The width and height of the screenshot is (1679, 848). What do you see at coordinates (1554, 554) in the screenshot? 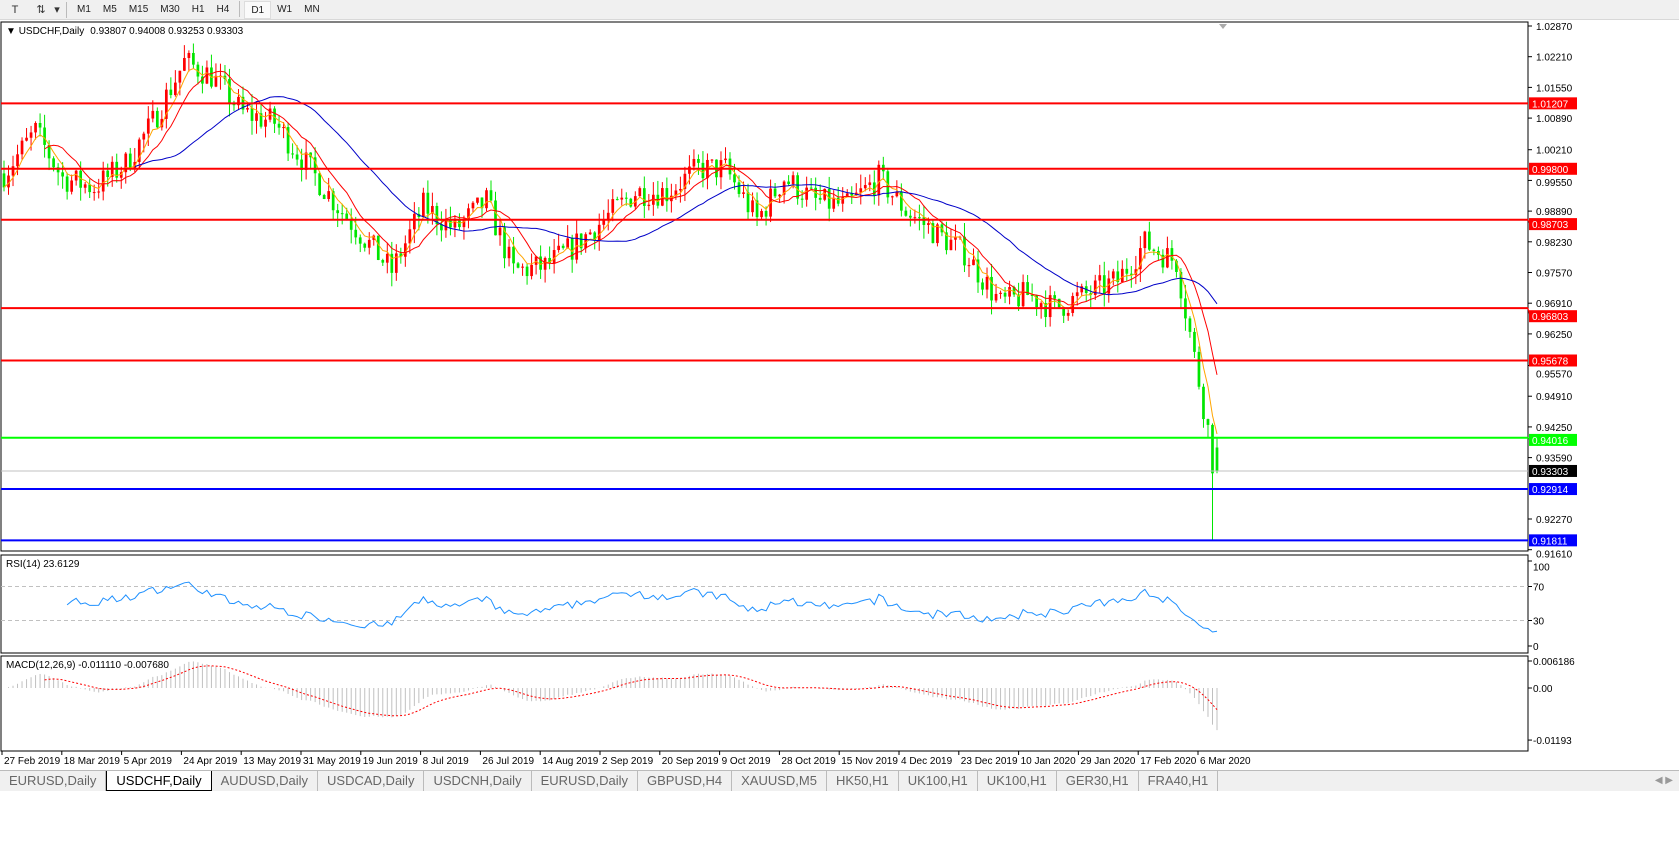
I see `price-tick-label: 0.91610` at bounding box center [1554, 554].